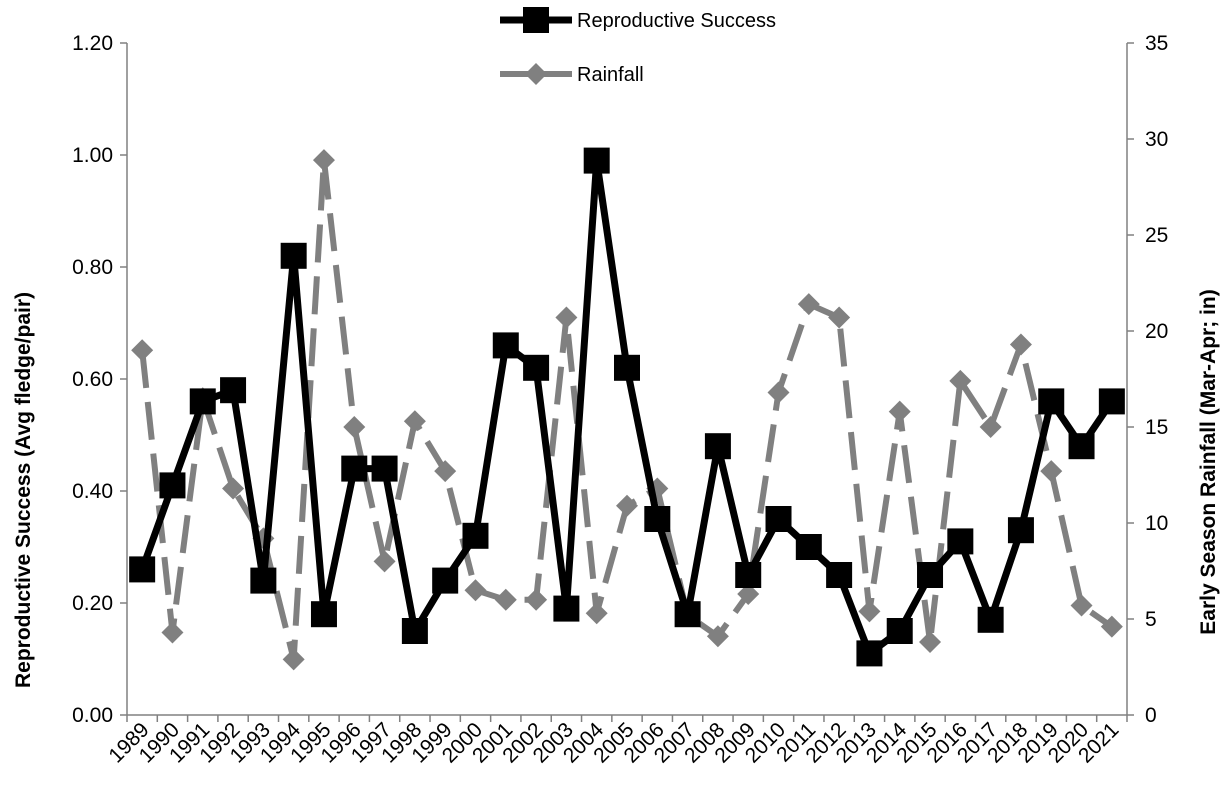 Image resolution: width=1230 pixels, height=786 pixels. Describe the element at coordinates (92, 603) in the screenshot. I see `left-tick-label: 0.20` at that location.